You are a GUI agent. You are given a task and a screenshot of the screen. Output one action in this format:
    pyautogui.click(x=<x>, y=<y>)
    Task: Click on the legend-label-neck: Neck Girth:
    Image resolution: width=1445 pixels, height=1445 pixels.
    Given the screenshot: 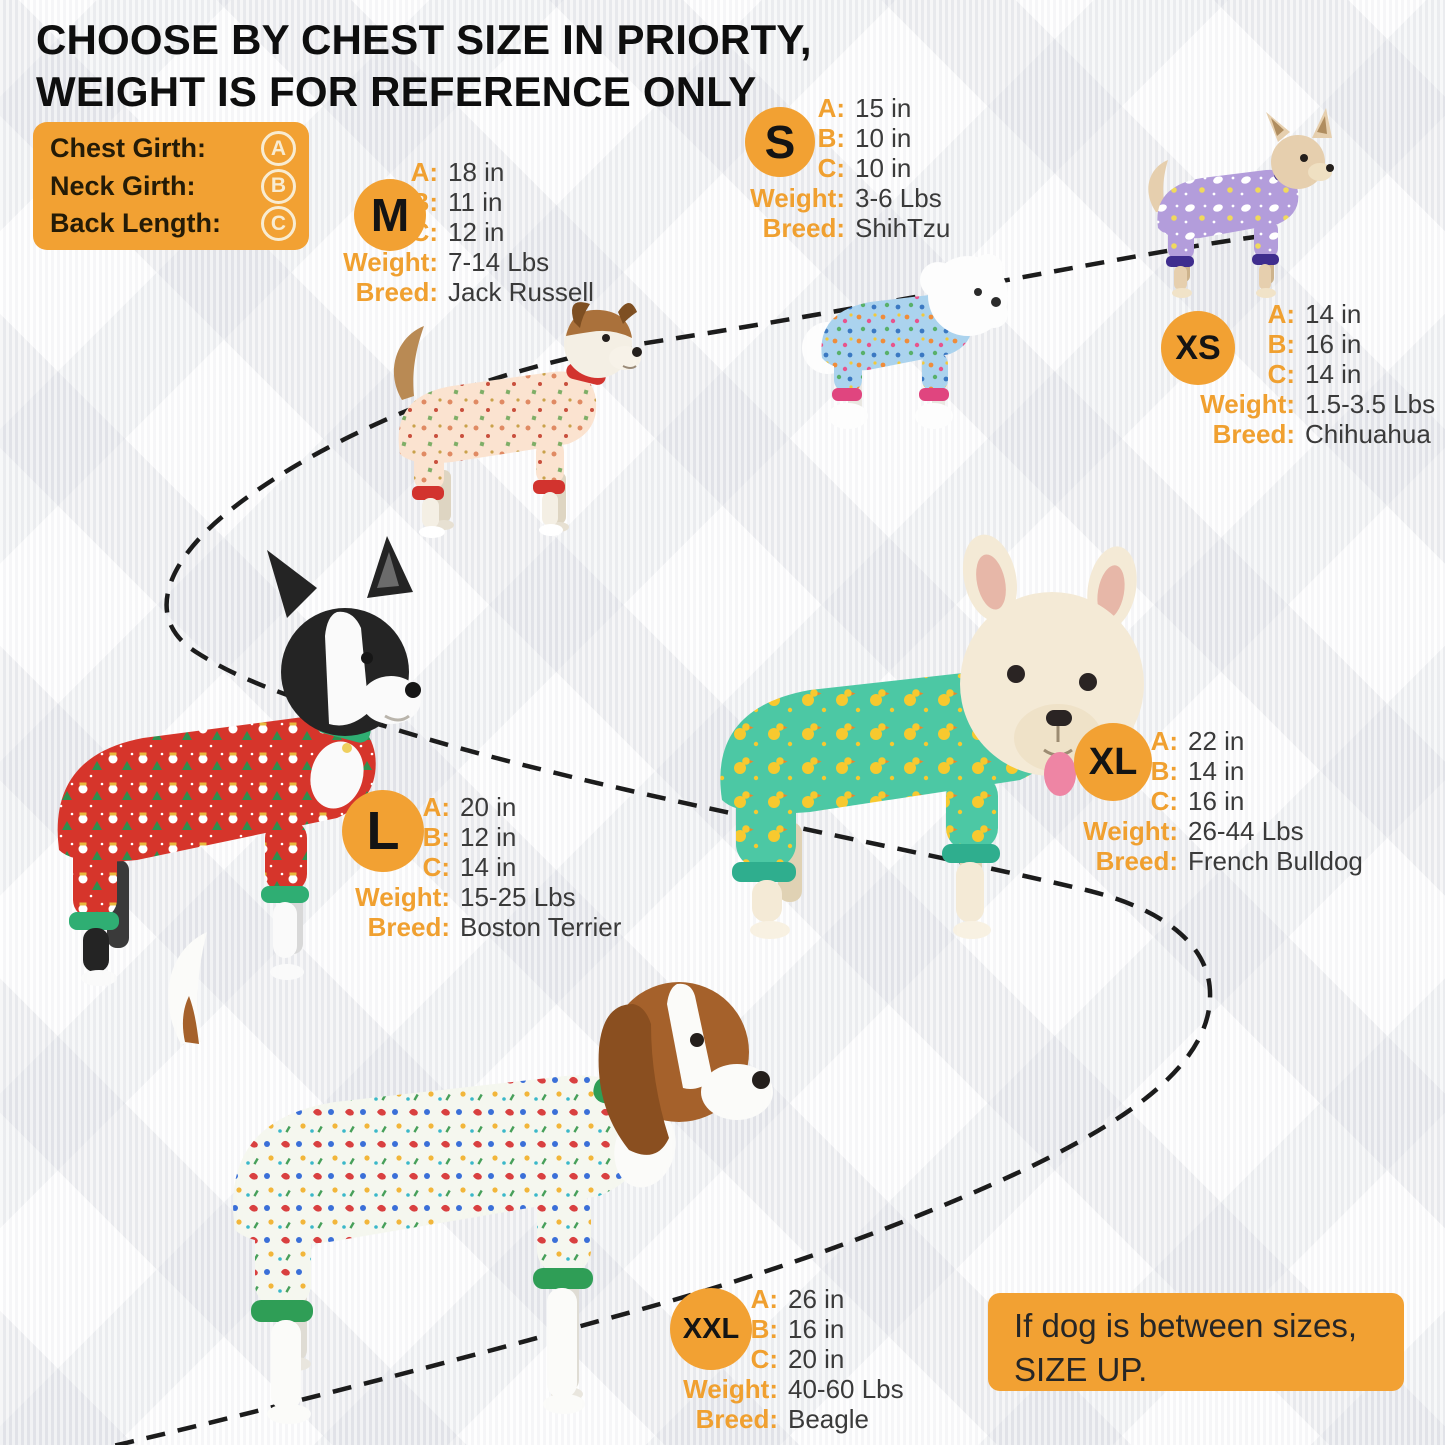 What is the action you would take?
    pyautogui.click(x=123, y=185)
    